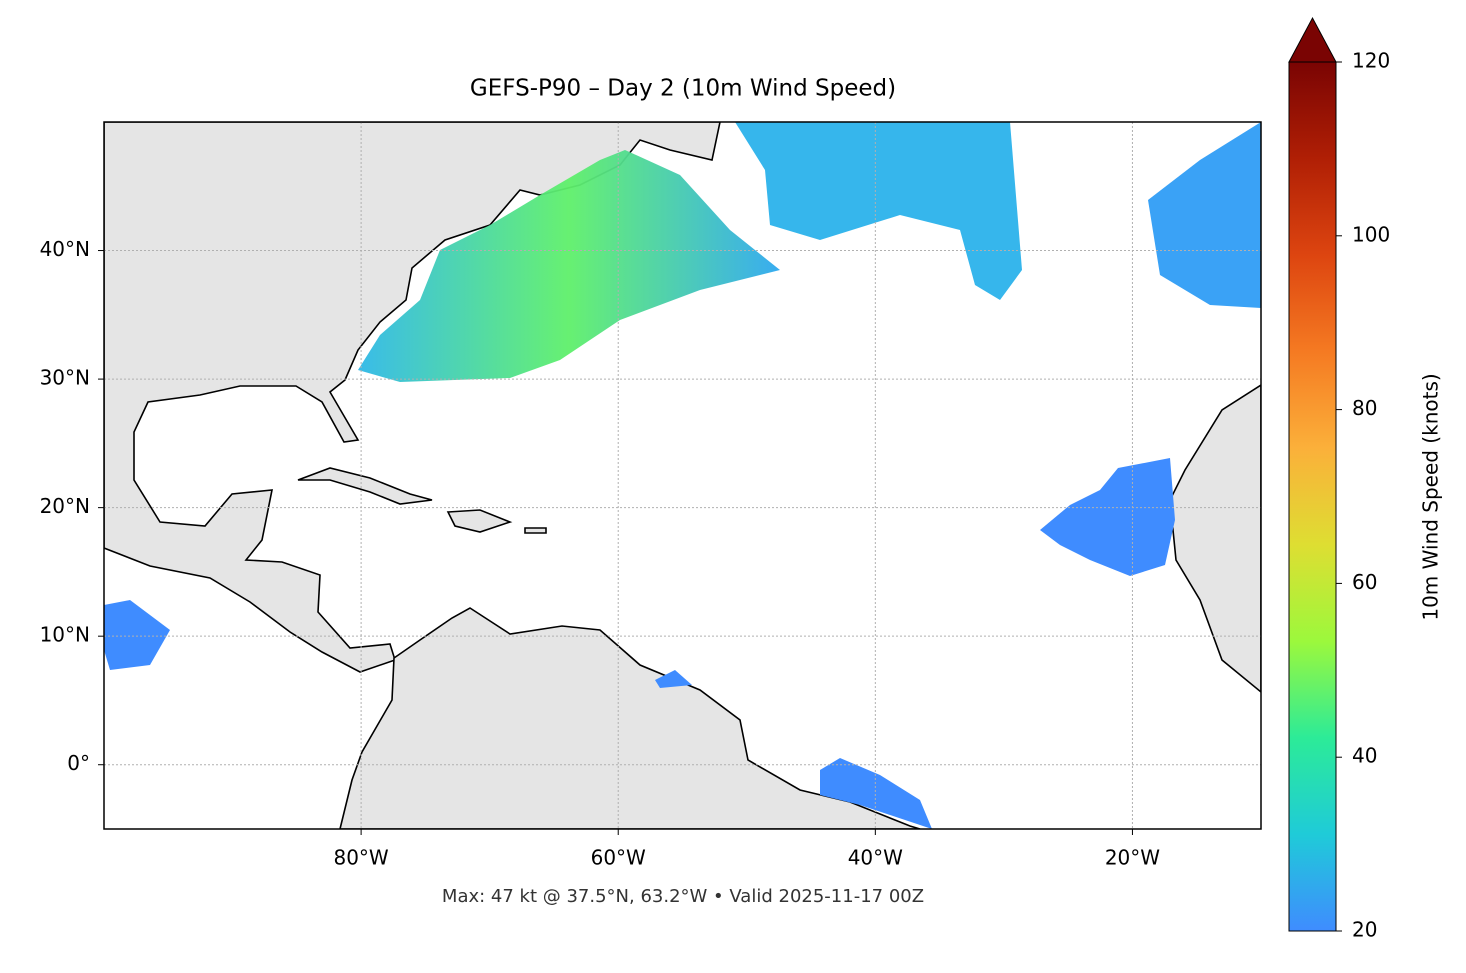 The width and height of the screenshot is (1466, 973). Describe the element at coordinates (65, 506) in the screenshot. I see `y-tick-label: 20°N` at that location.